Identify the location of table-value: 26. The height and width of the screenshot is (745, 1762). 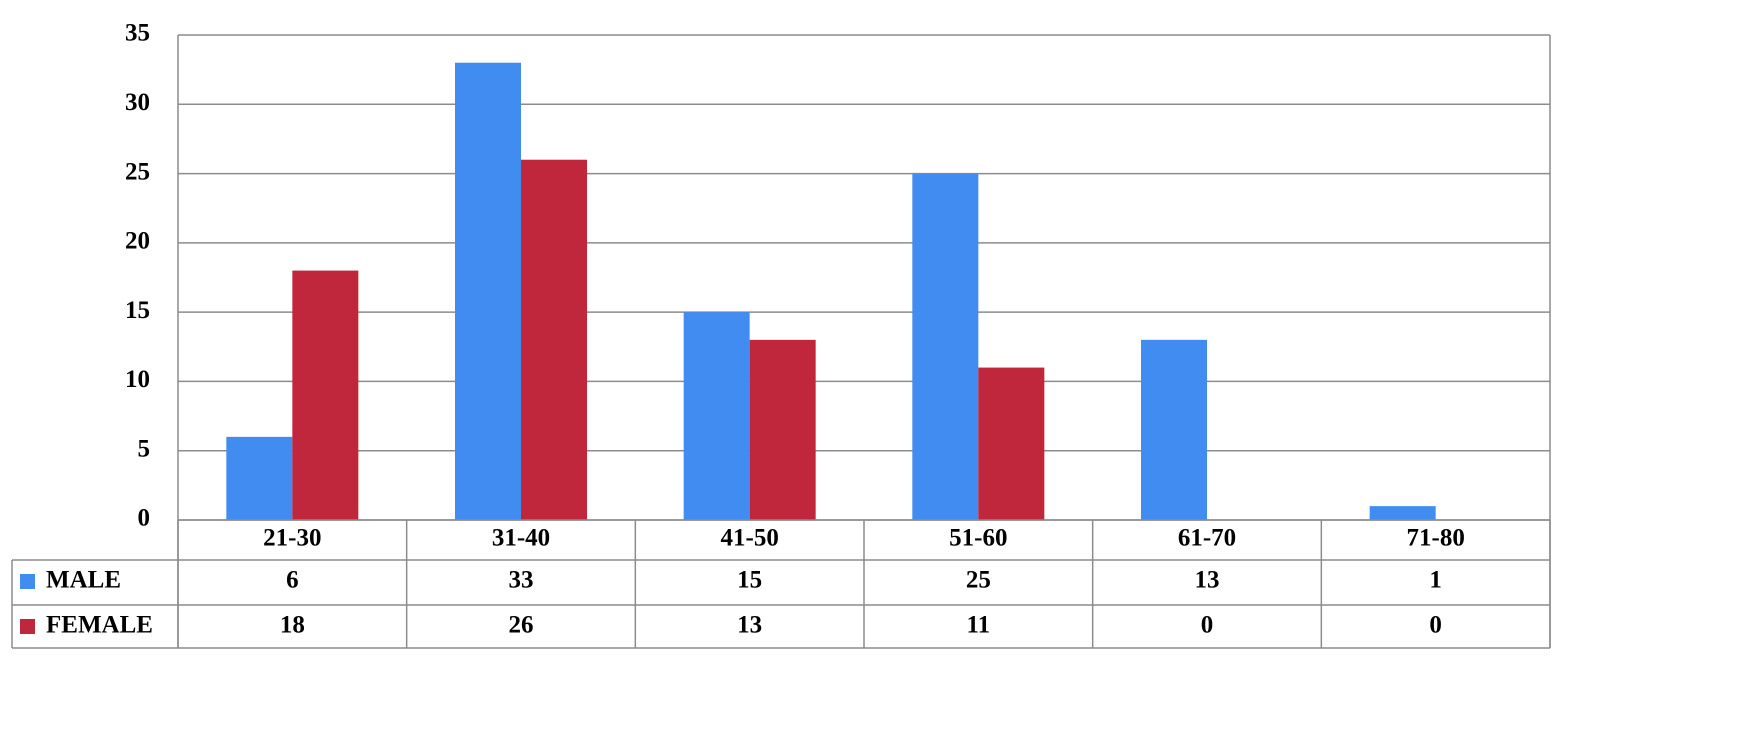
(521, 625).